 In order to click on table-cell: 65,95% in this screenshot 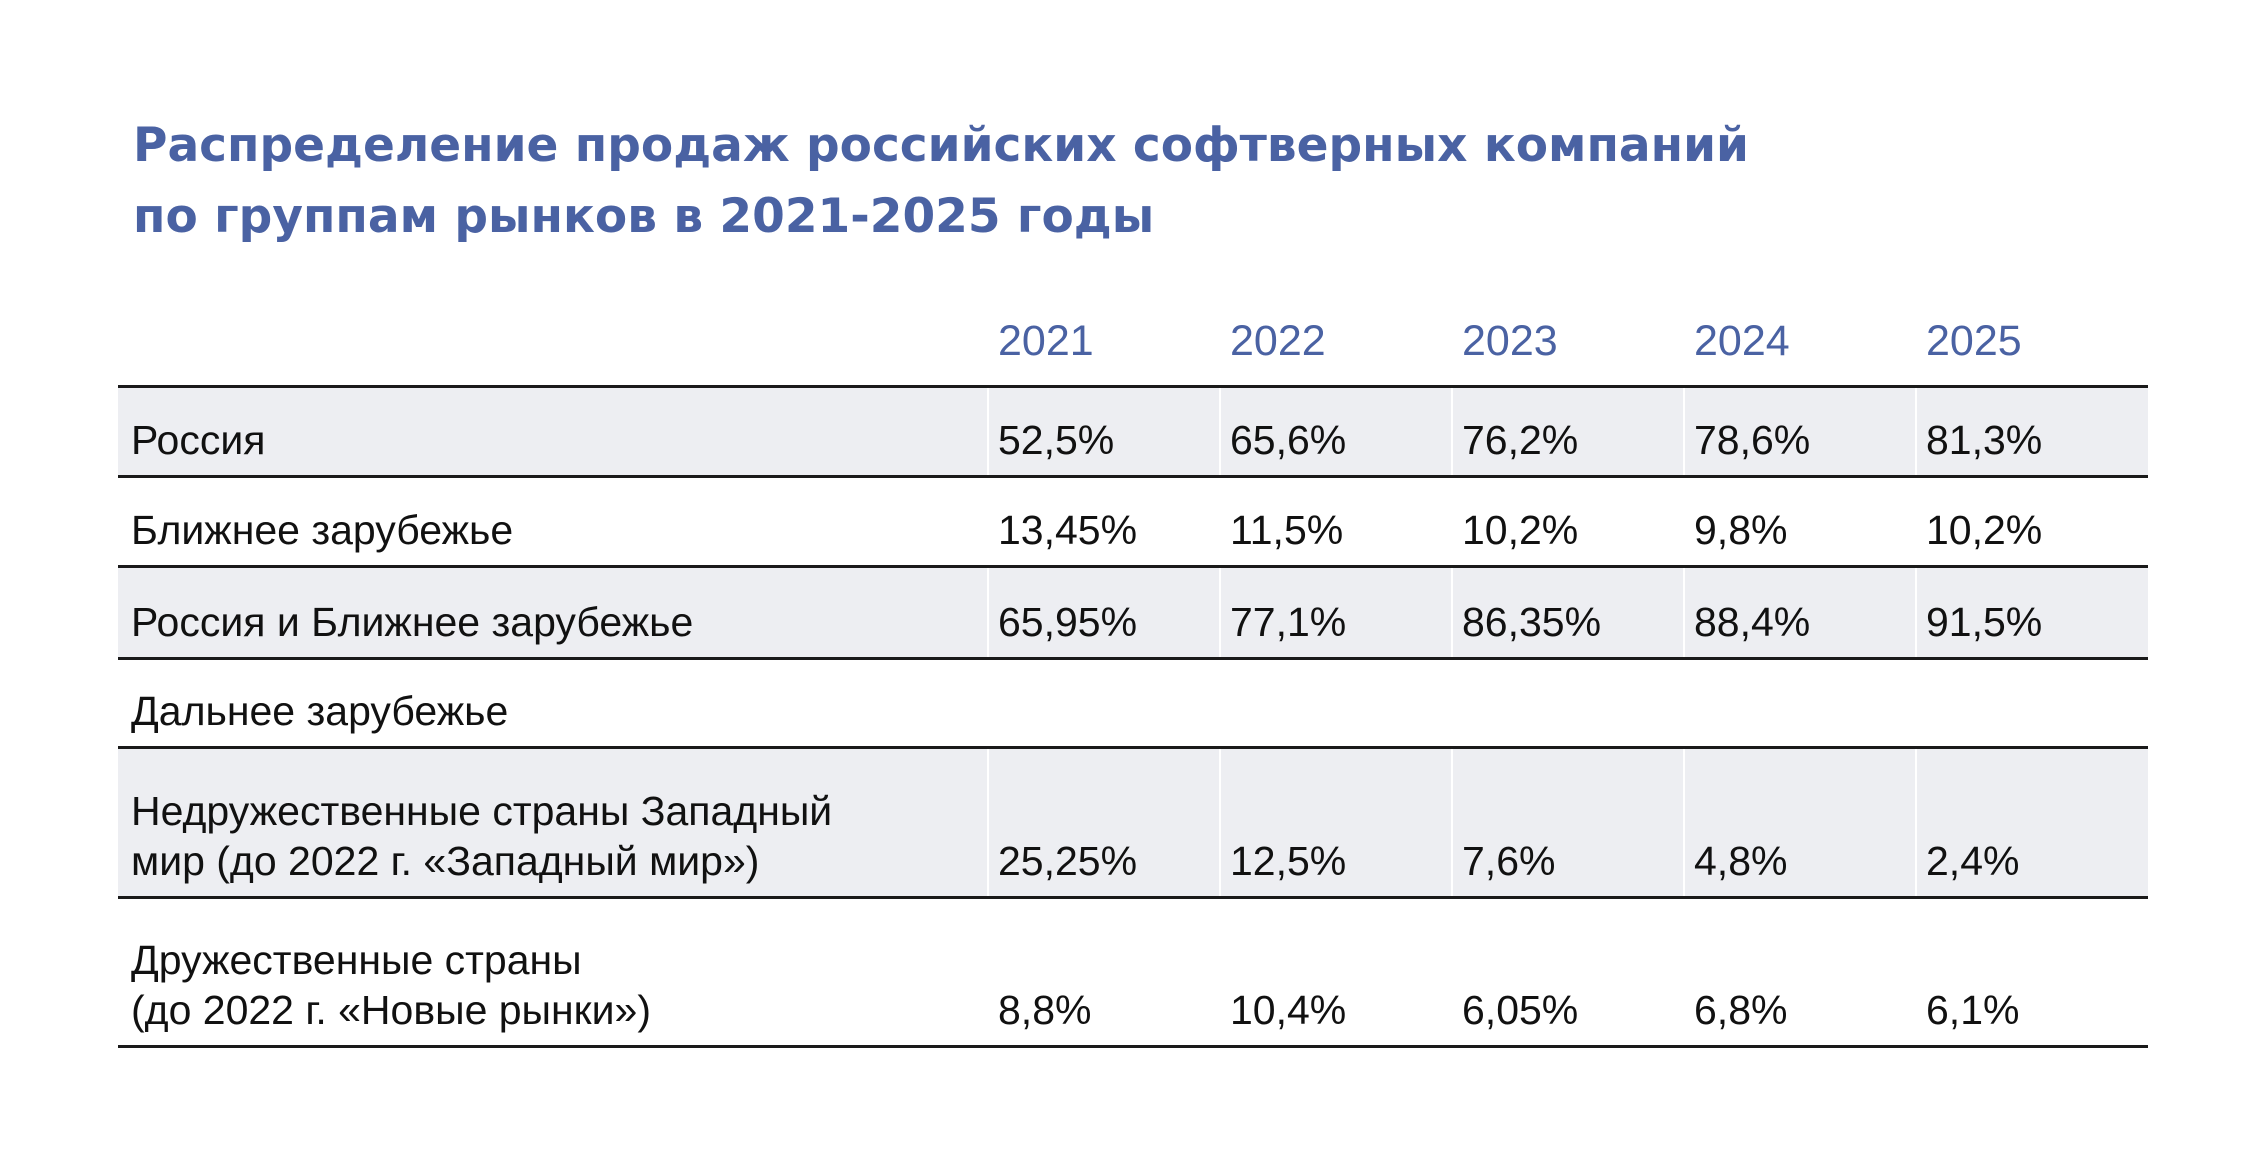, I will do `click(1068, 622)`.